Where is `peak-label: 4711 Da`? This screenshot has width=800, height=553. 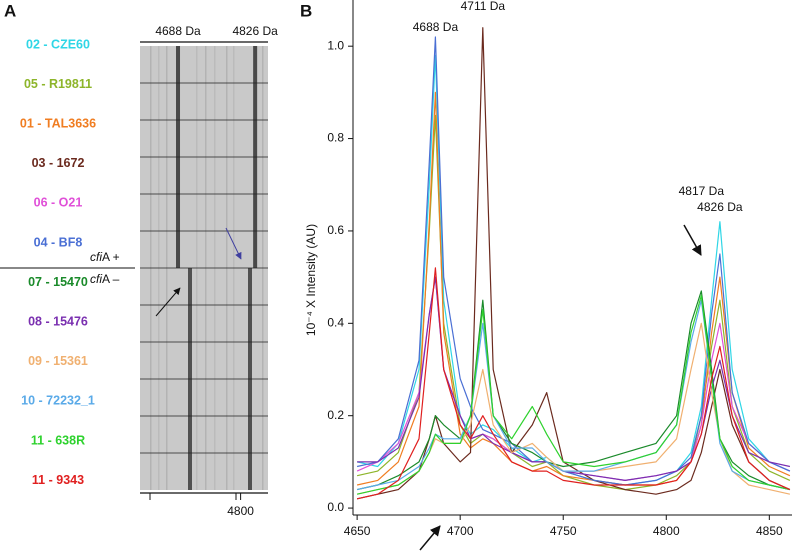
peak-label: 4711 Da is located at coordinates (483, 6).